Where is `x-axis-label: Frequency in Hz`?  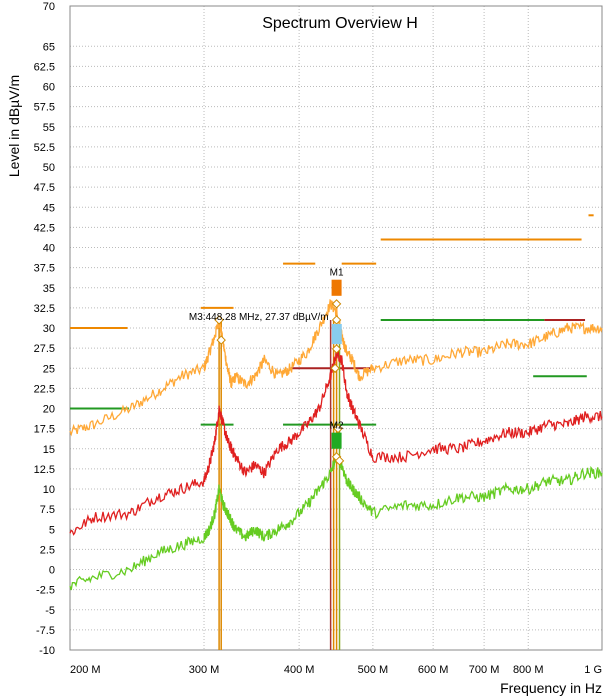 x-axis-label: Frequency in Hz is located at coordinates (551, 688).